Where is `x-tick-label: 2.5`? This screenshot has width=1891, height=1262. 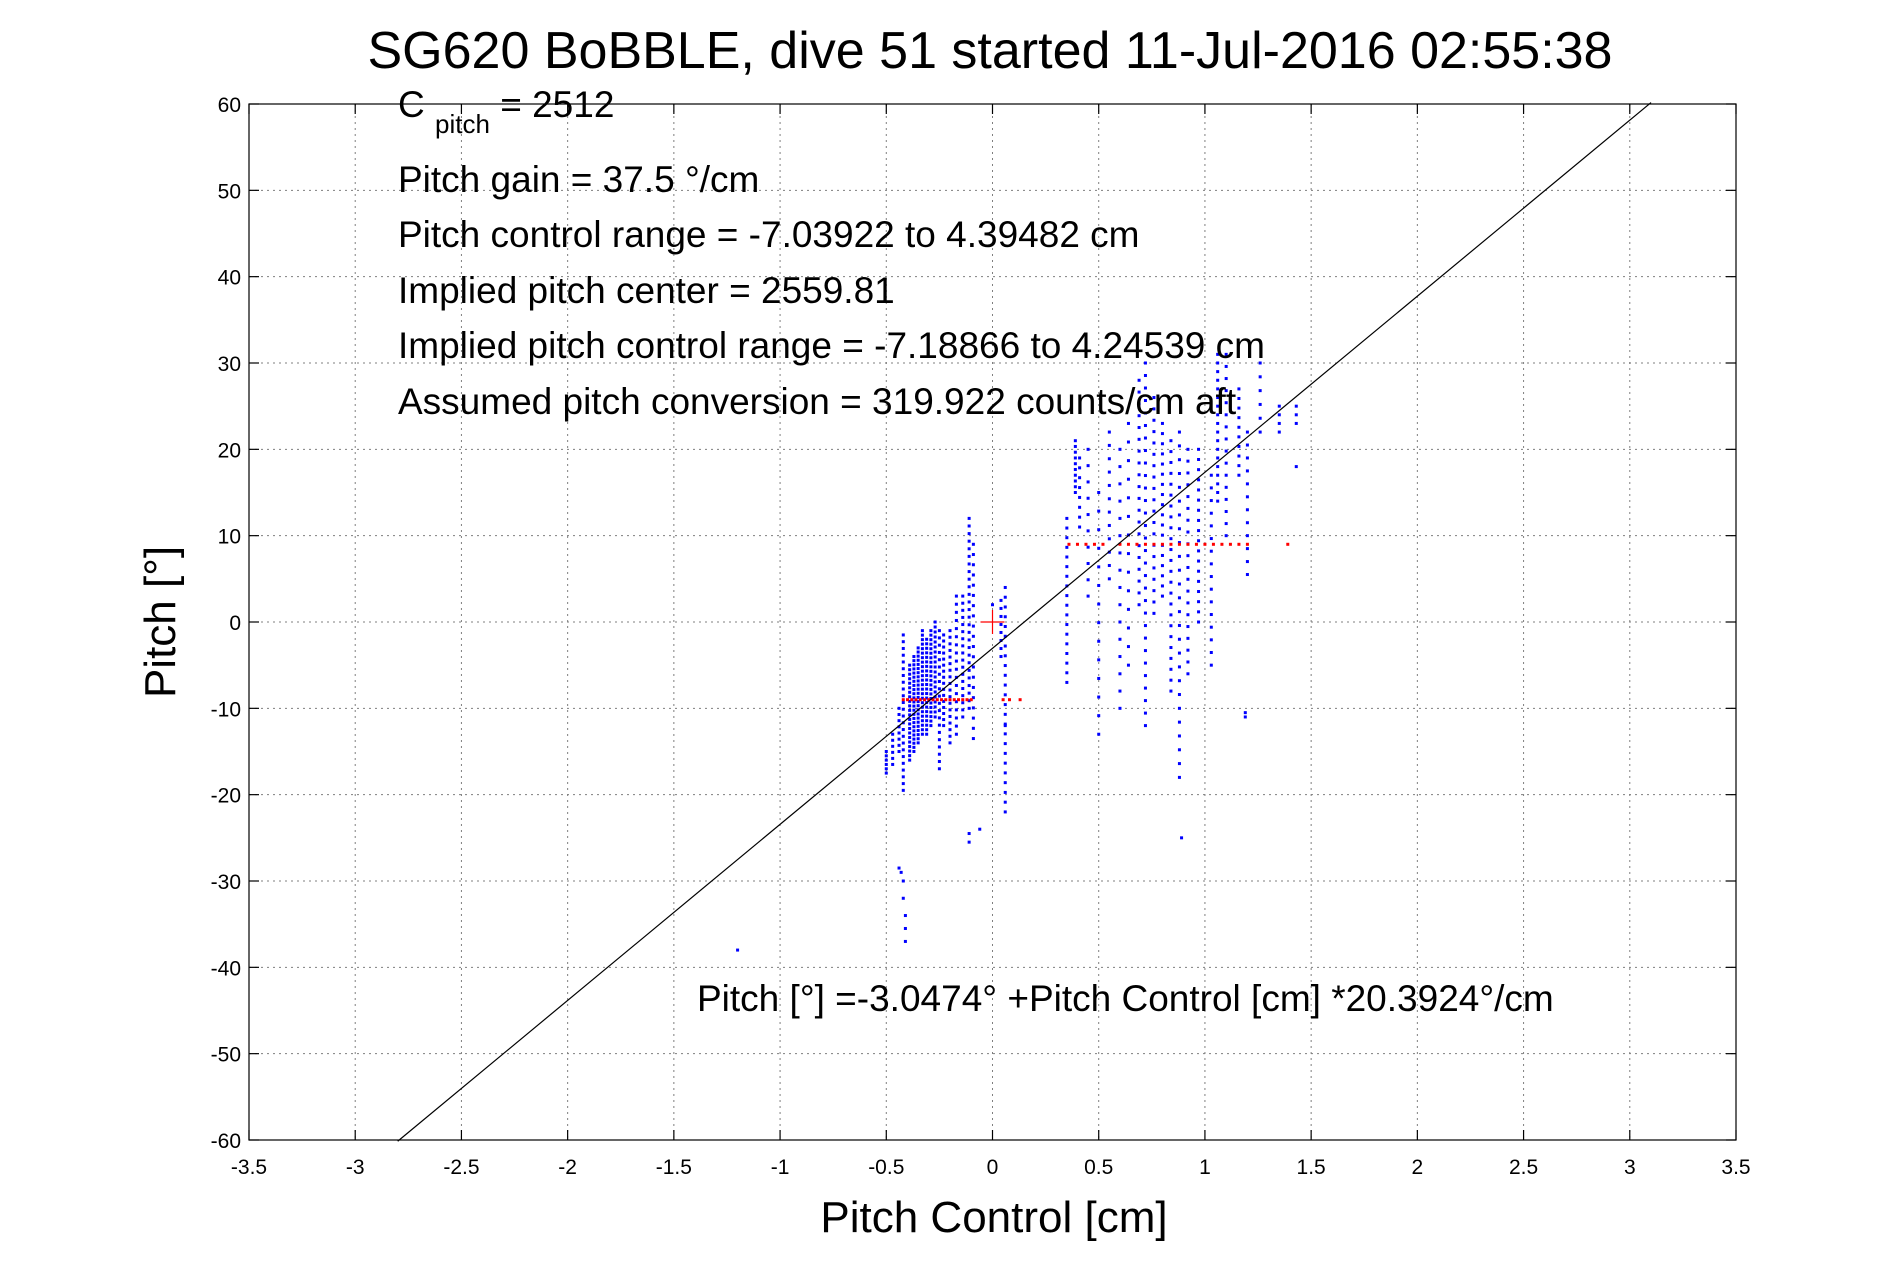 x-tick-label: 2.5 is located at coordinates (1523, 1167).